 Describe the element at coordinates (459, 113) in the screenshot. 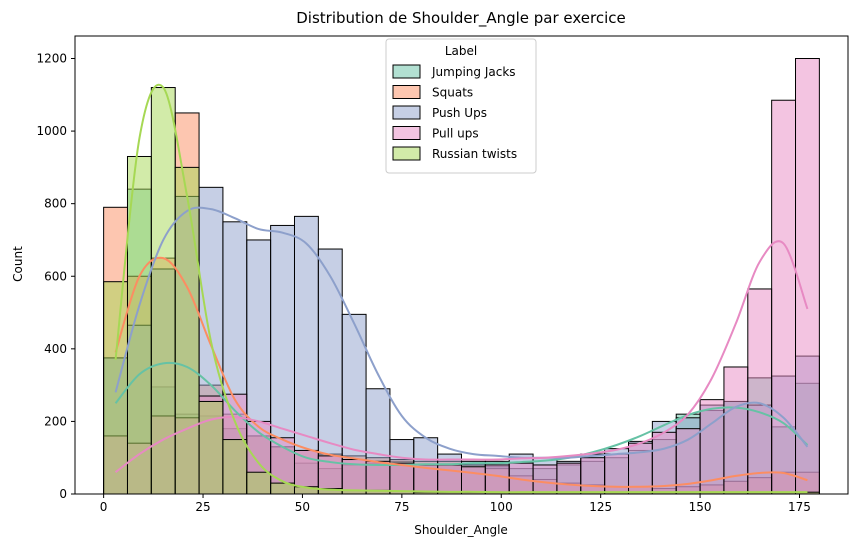

I see `legend-label-push-ups: Push Ups` at that location.